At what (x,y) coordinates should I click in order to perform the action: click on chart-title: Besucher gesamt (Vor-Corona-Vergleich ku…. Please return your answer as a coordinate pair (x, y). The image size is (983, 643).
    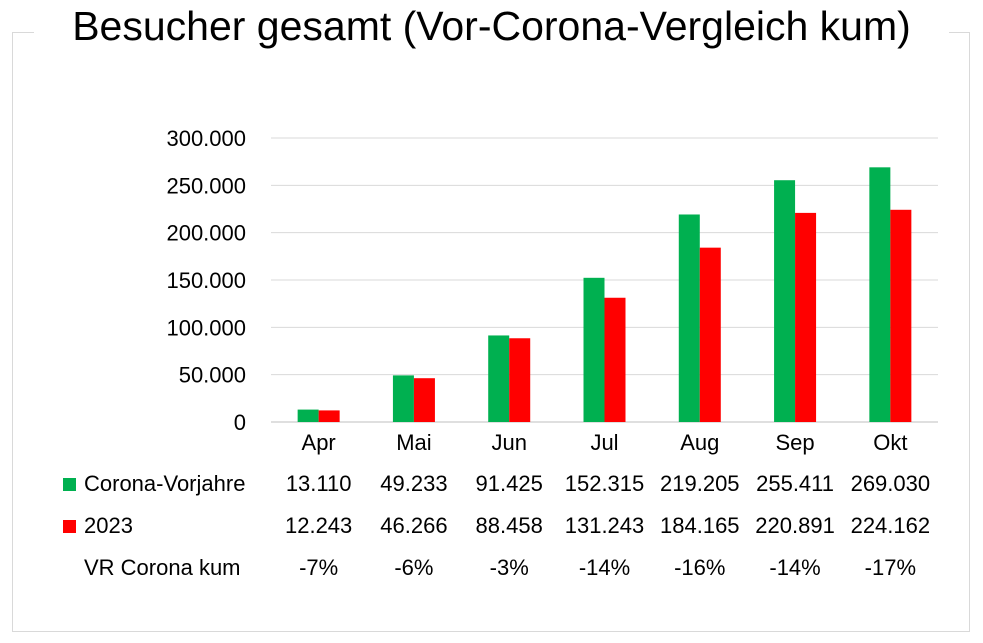
    Looking at the image, I should click on (491, 26).